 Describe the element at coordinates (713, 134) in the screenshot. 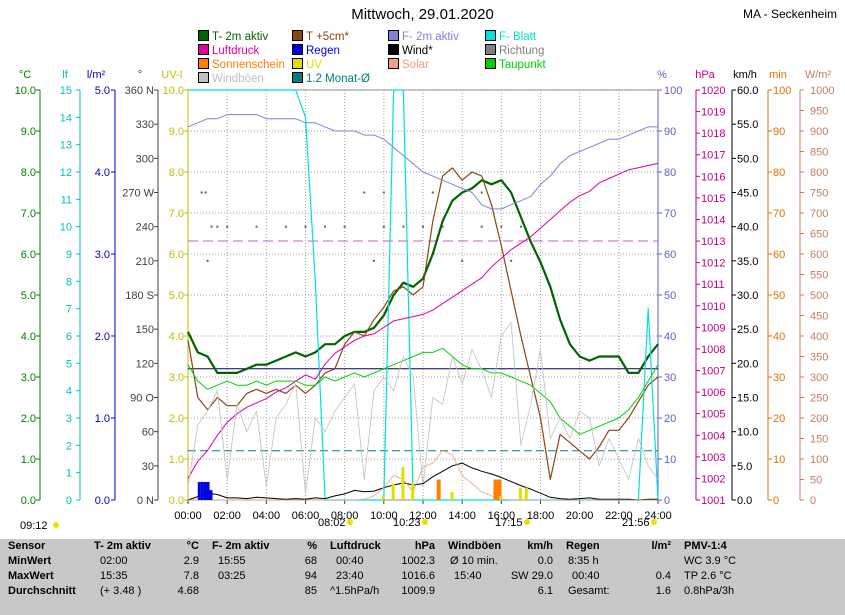

I see `y-tick-label-press: 1018` at that location.